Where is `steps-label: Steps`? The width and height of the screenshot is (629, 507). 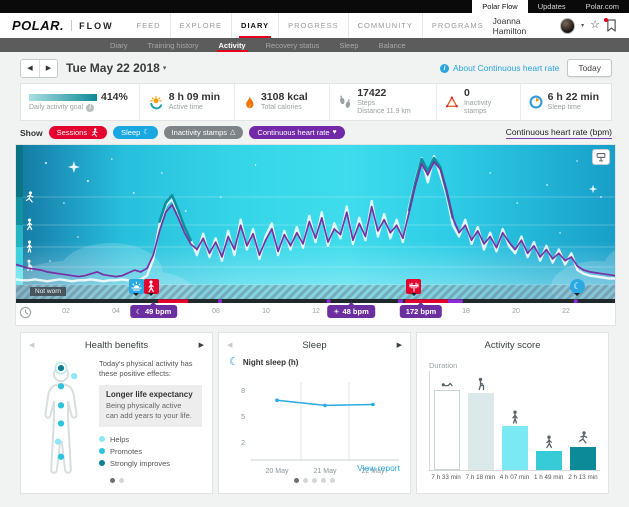
steps-label: Steps is located at coordinates (366, 103).